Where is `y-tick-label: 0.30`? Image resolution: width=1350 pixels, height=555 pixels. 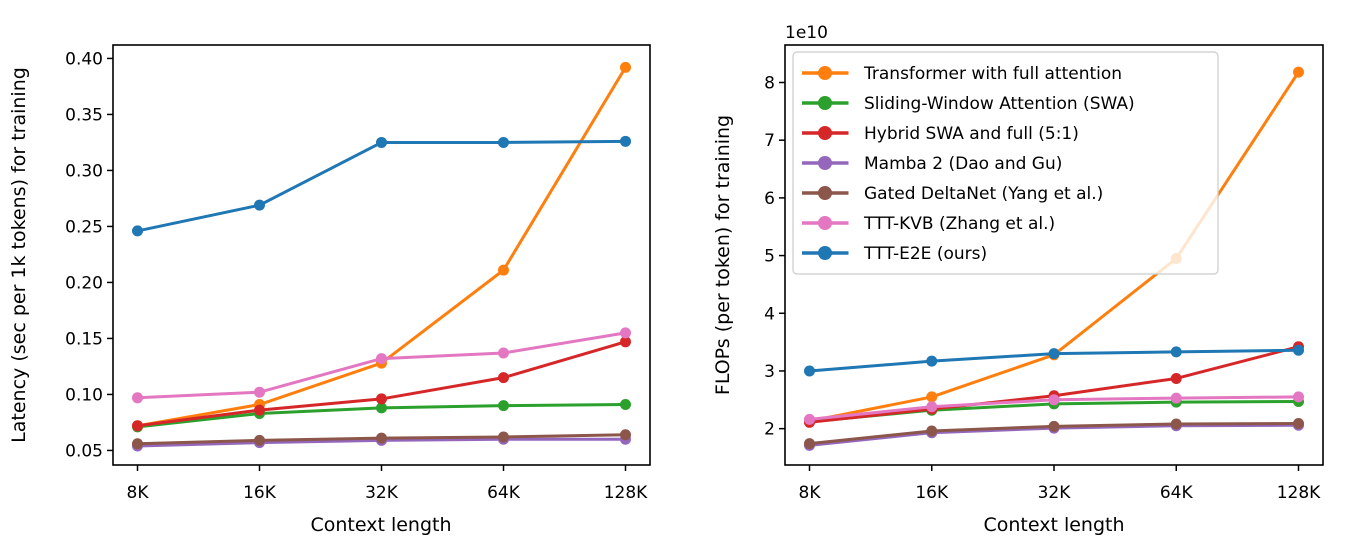 y-tick-label: 0.30 is located at coordinates (84, 171).